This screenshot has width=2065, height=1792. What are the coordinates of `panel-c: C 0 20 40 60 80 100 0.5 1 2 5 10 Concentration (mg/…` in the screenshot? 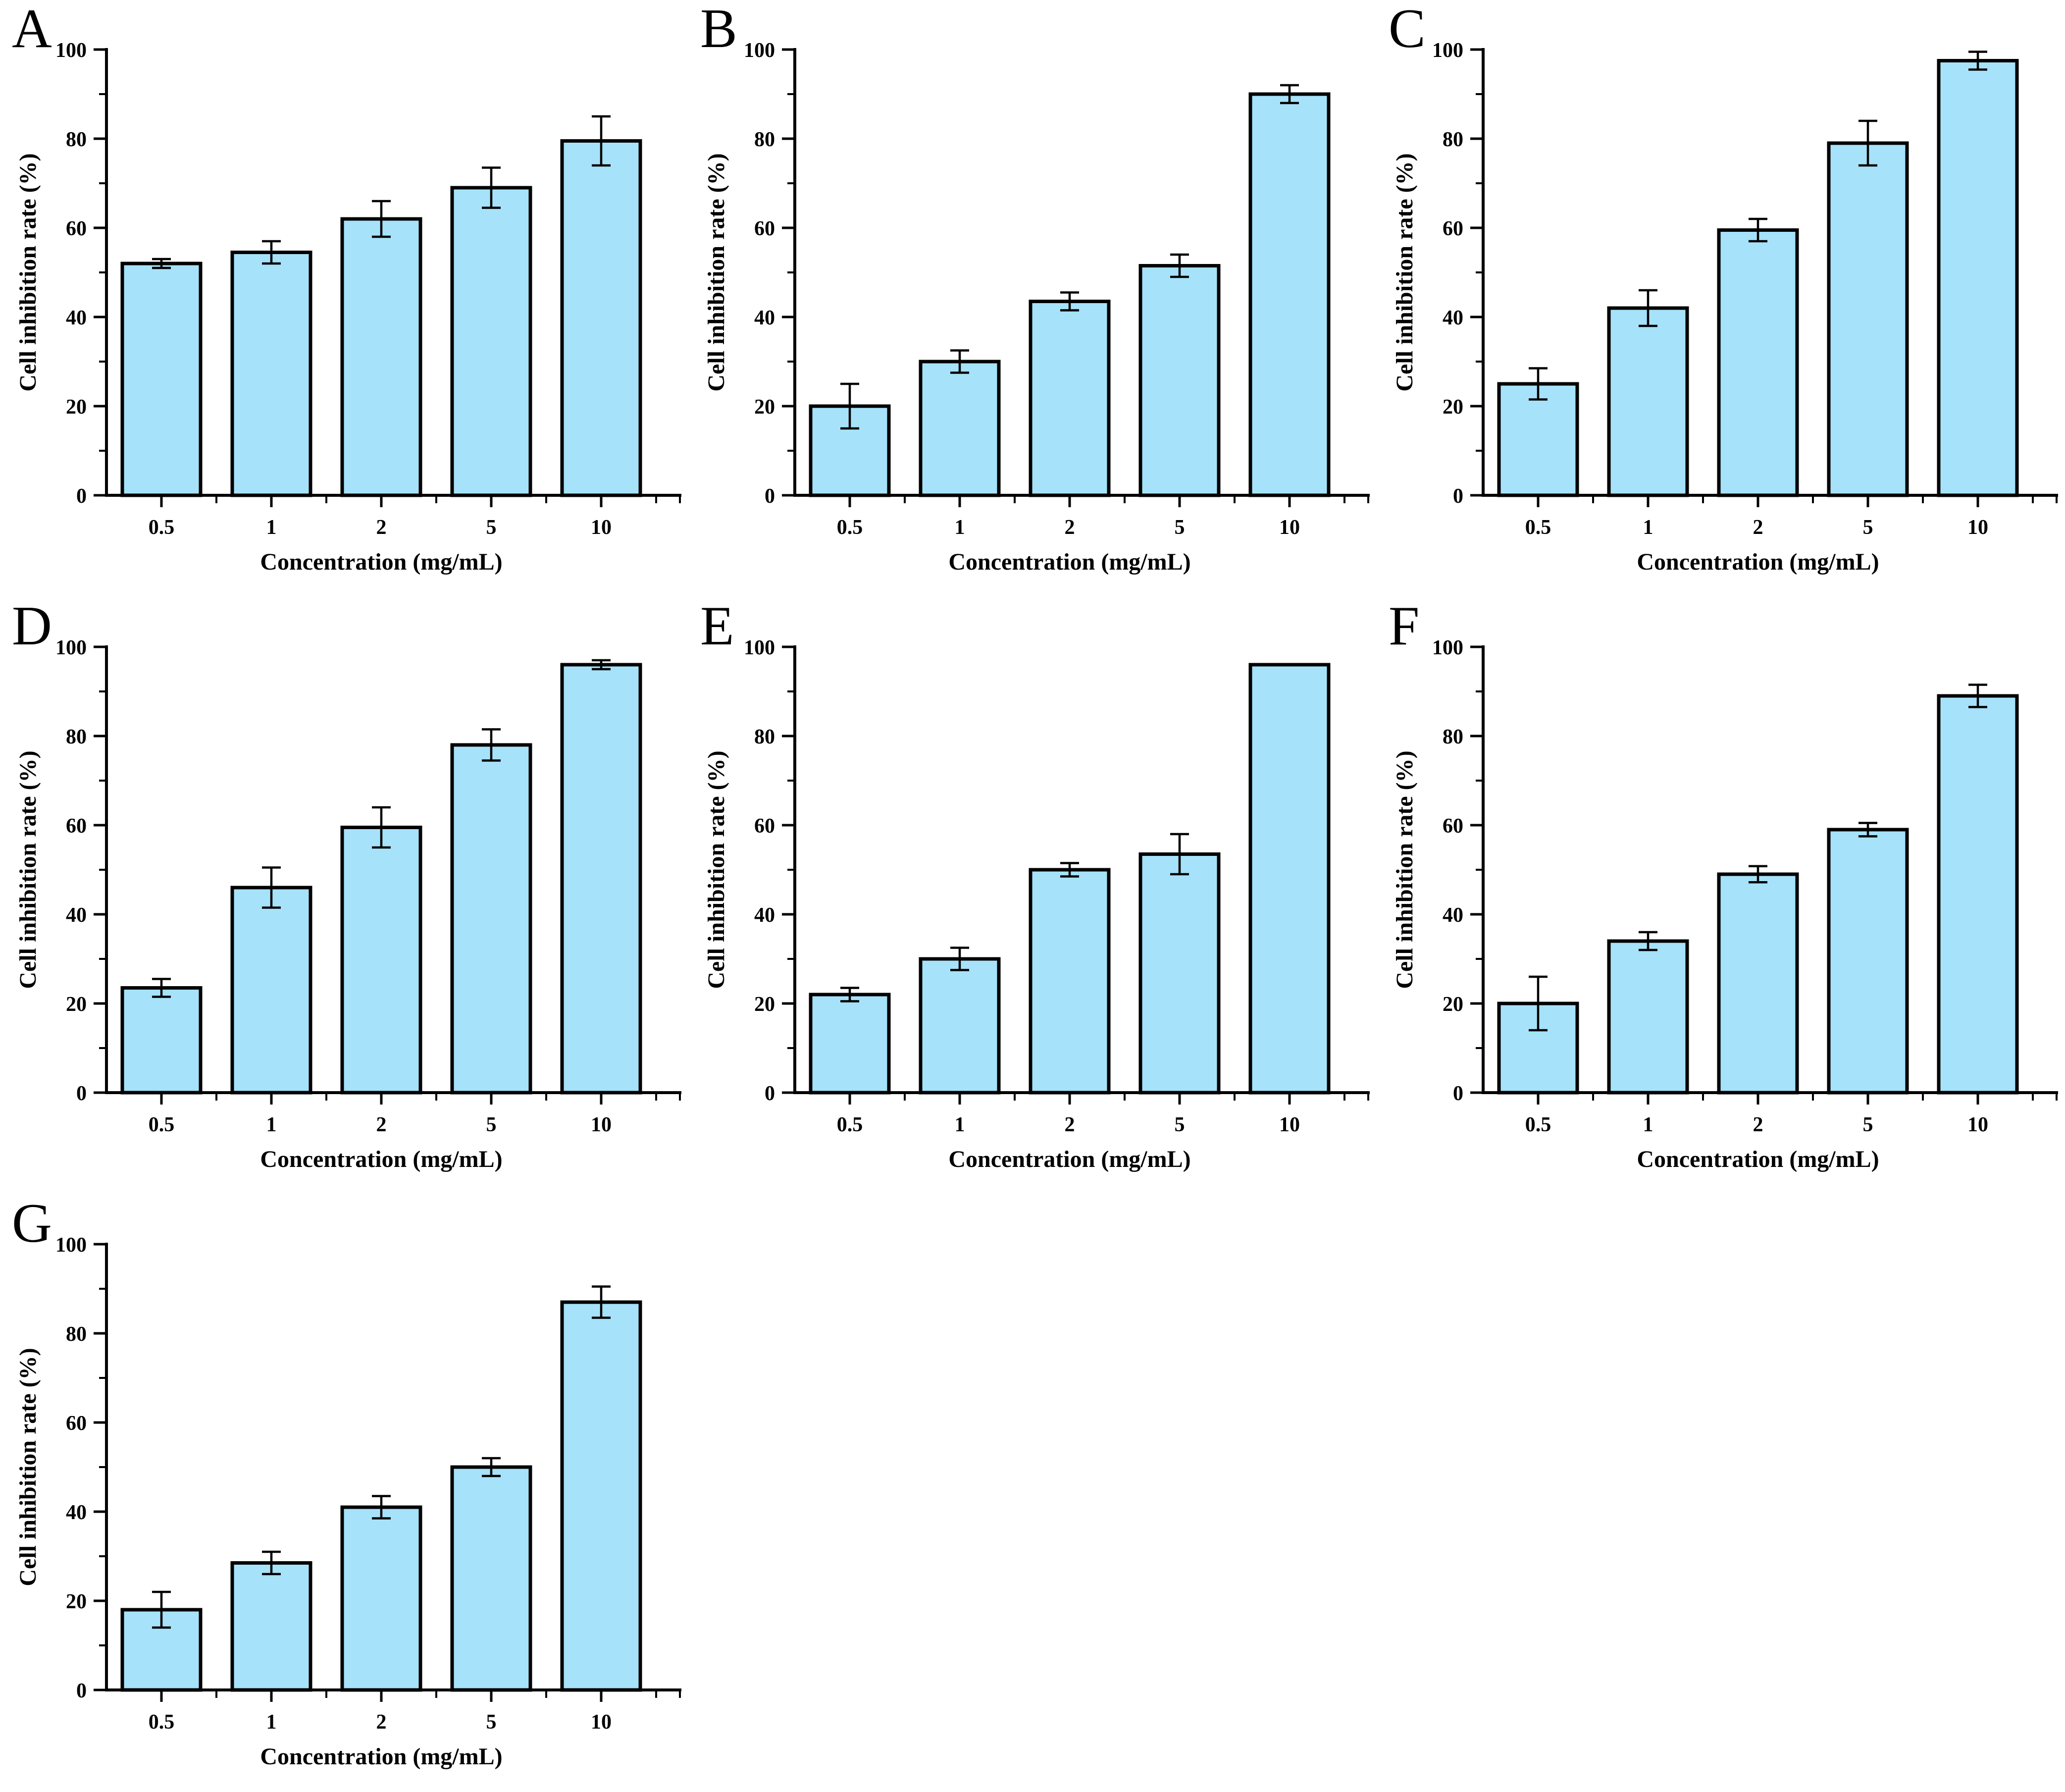 It's located at (1721, 299).